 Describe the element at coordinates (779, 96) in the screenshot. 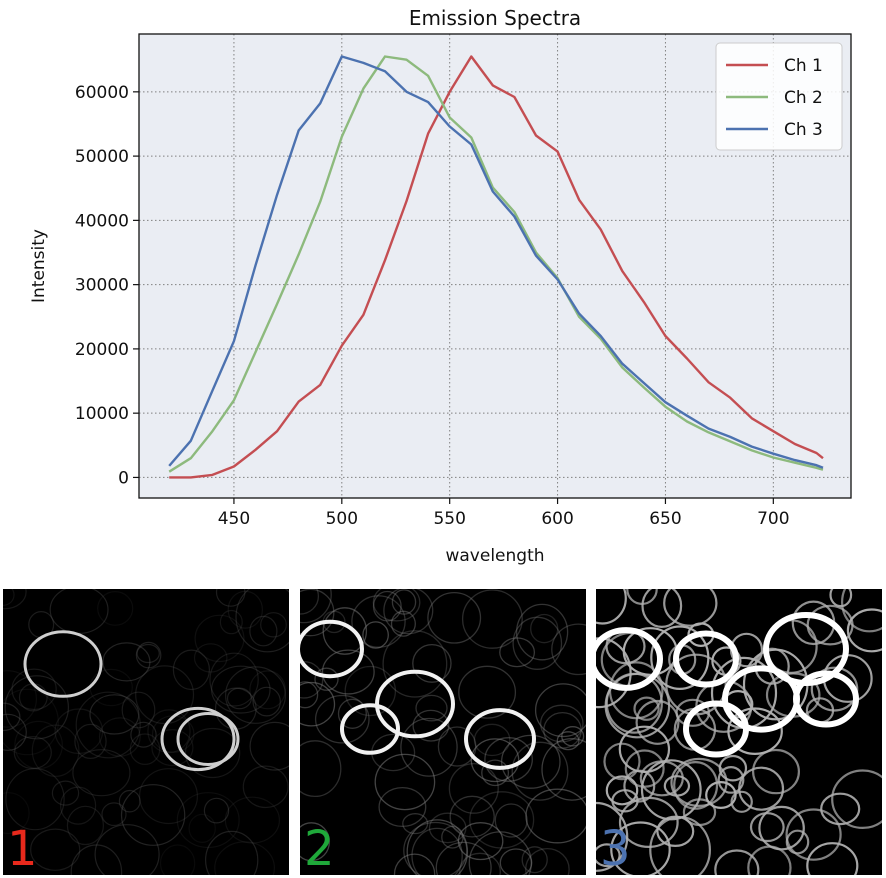

I see `chart-legend: Ch 1 Ch 2 Ch 3` at that location.